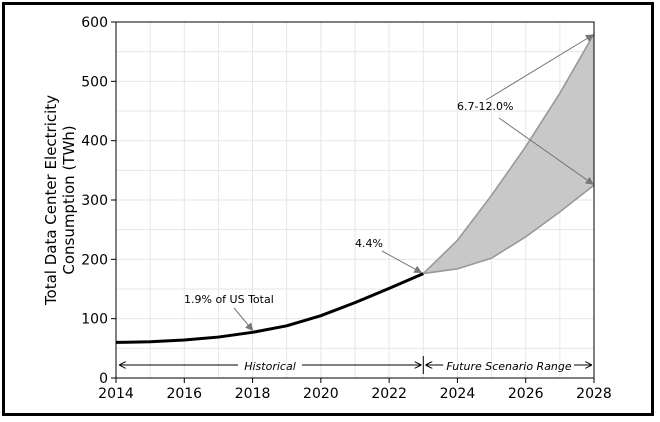  What do you see at coordinates (402, 262) in the screenshot?
I see `arrow-4-4-pct` at bounding box center [402, 262].